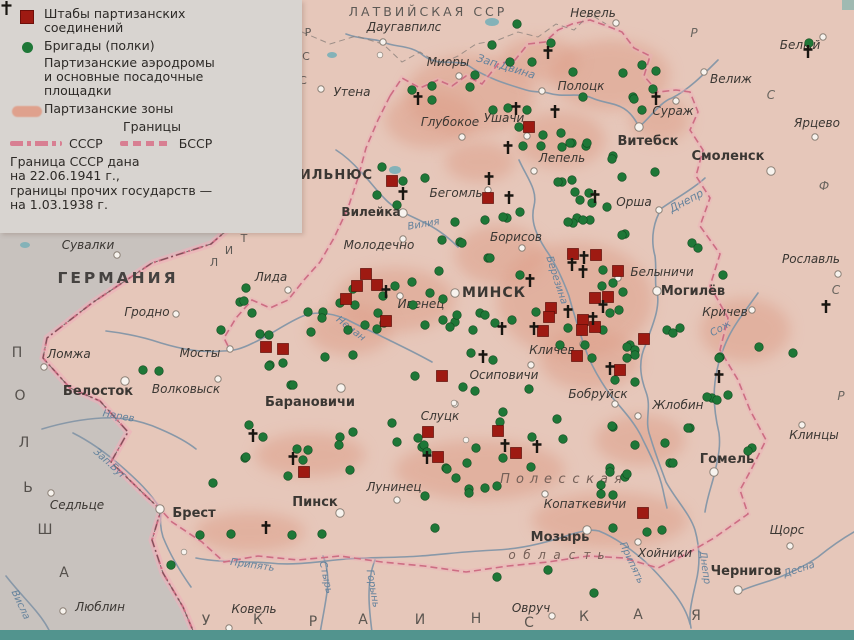 The height and width of the screenshot is (640, 854). What do you see at coordinates (440, 416) in the screenshot?
I see `city-label: Слуцк` at bounding box center [440, 416].